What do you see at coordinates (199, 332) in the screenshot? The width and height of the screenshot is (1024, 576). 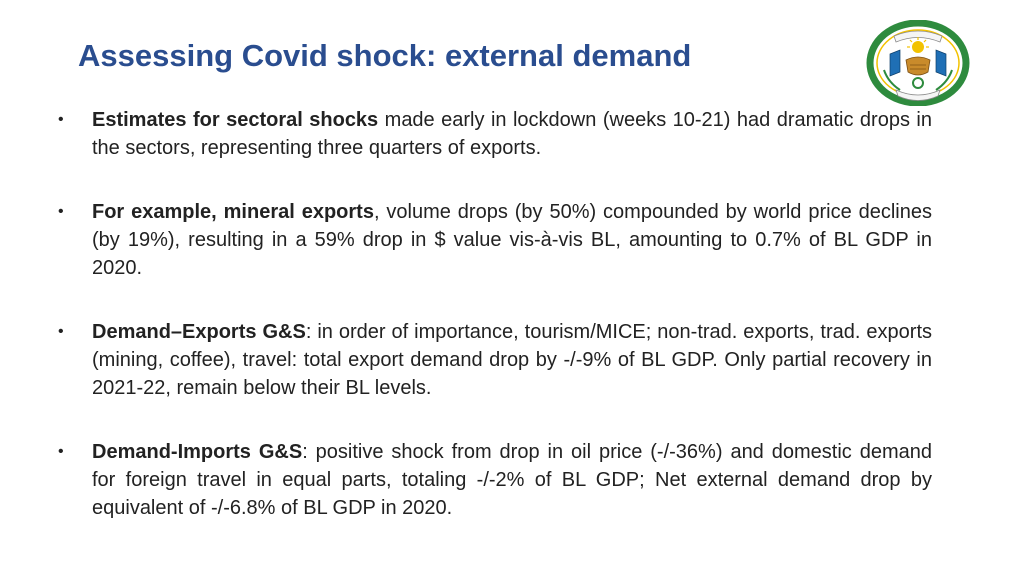 I see `bullet-lead: Demand–Exports G&S` at bounding box center [199, 332].